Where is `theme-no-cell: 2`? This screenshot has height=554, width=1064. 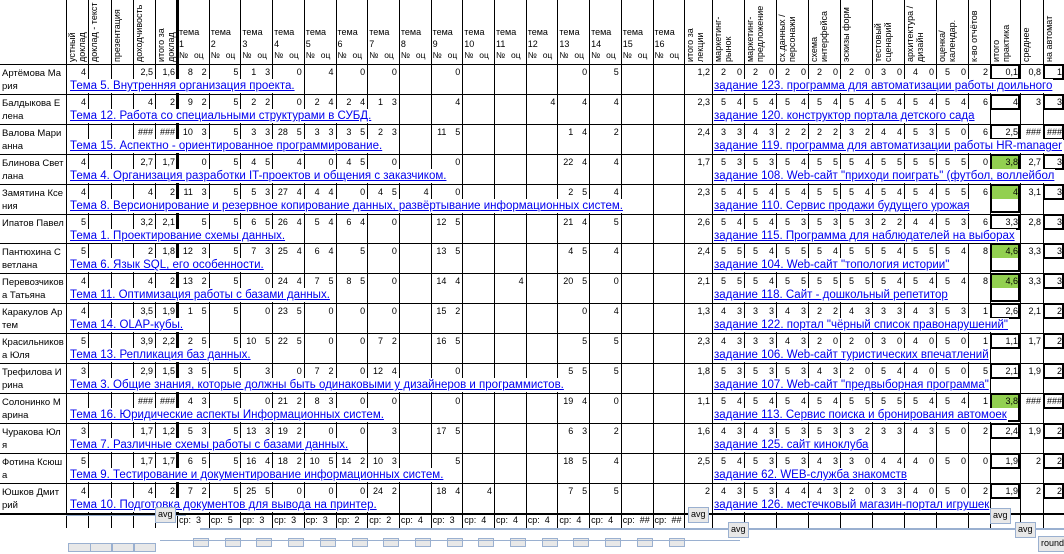 theme-no-cell: 2 is located at coordinates (349, 102).